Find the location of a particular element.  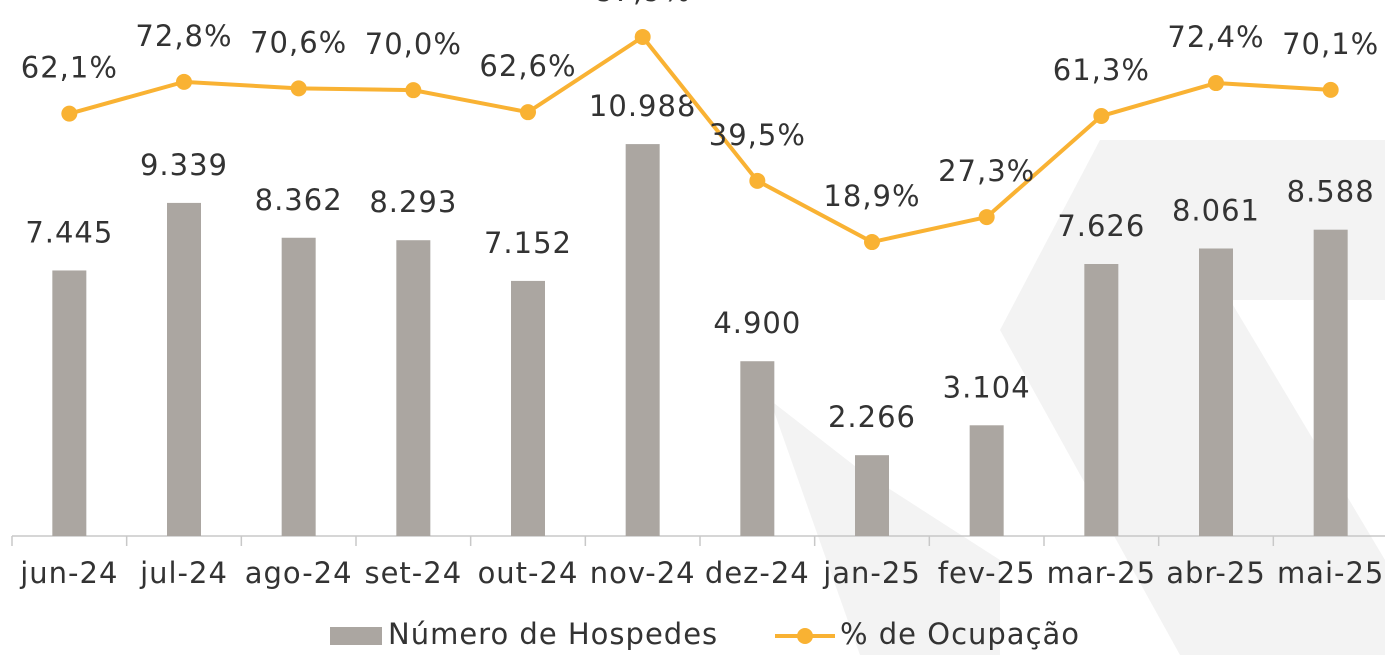

bar-value-label: 2.266 is located at coordinates (872, 417).